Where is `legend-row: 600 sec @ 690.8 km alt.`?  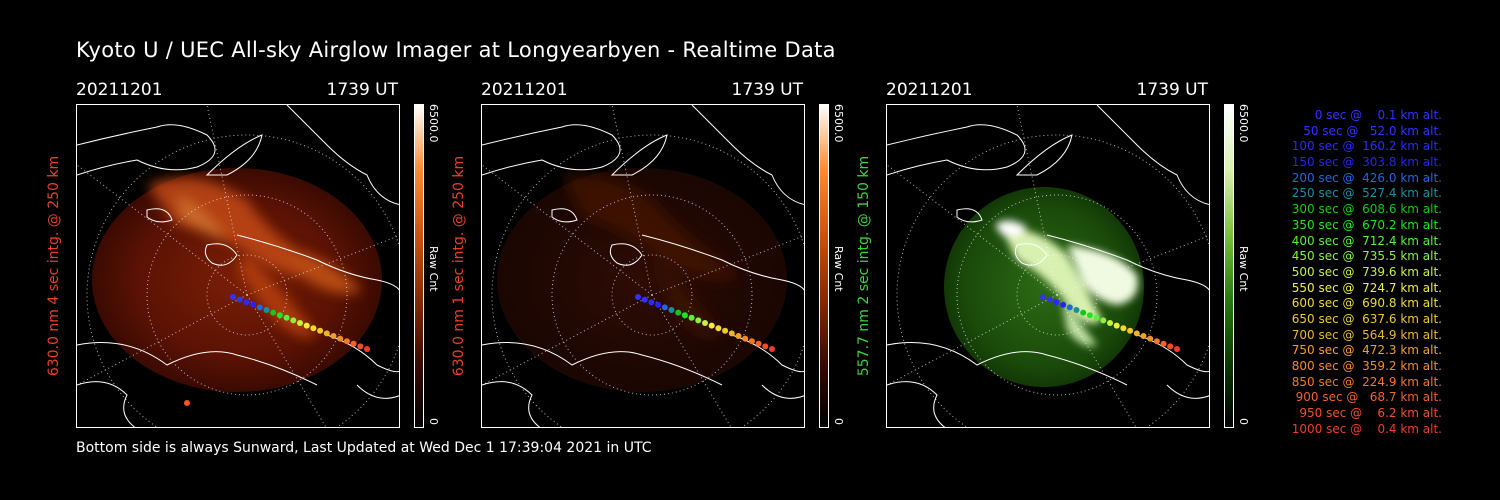 legend-row: 600 sec @ 690.8 km alt. is located at coordinates (1366, 303).